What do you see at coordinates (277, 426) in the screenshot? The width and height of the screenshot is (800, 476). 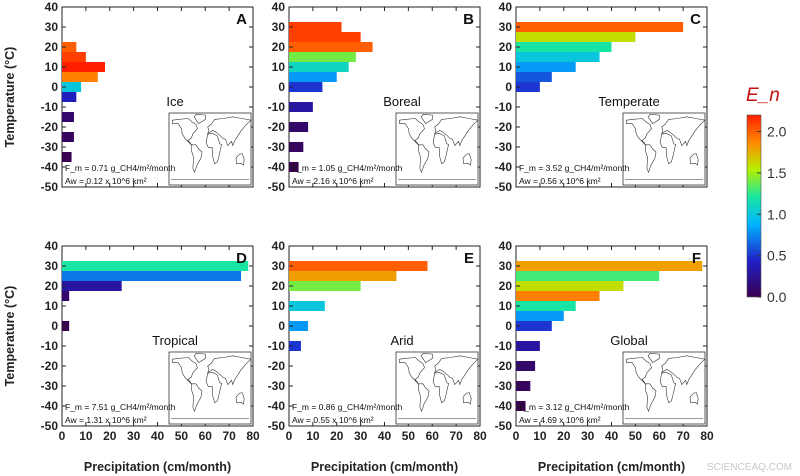 I see `y-tick-label: -50` at bounding box center [277, 426].